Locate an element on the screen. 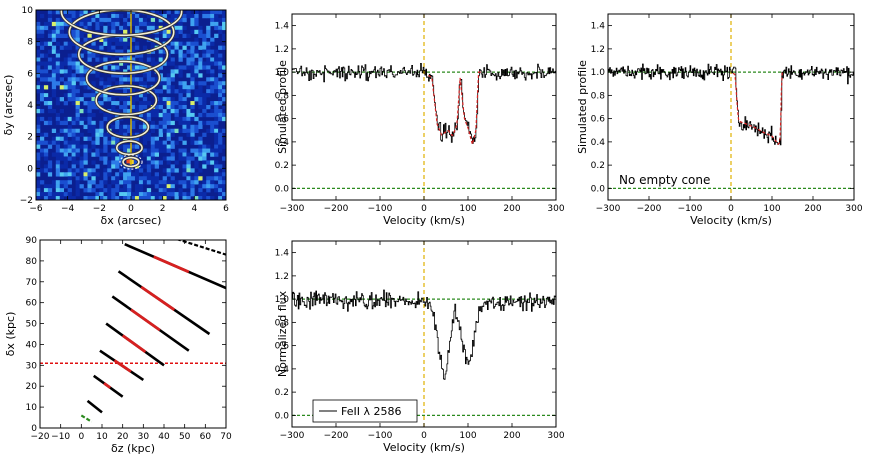 This screenshot has width=872, height=459. x-tick-label: −200 is located at coordinates (336, 436).